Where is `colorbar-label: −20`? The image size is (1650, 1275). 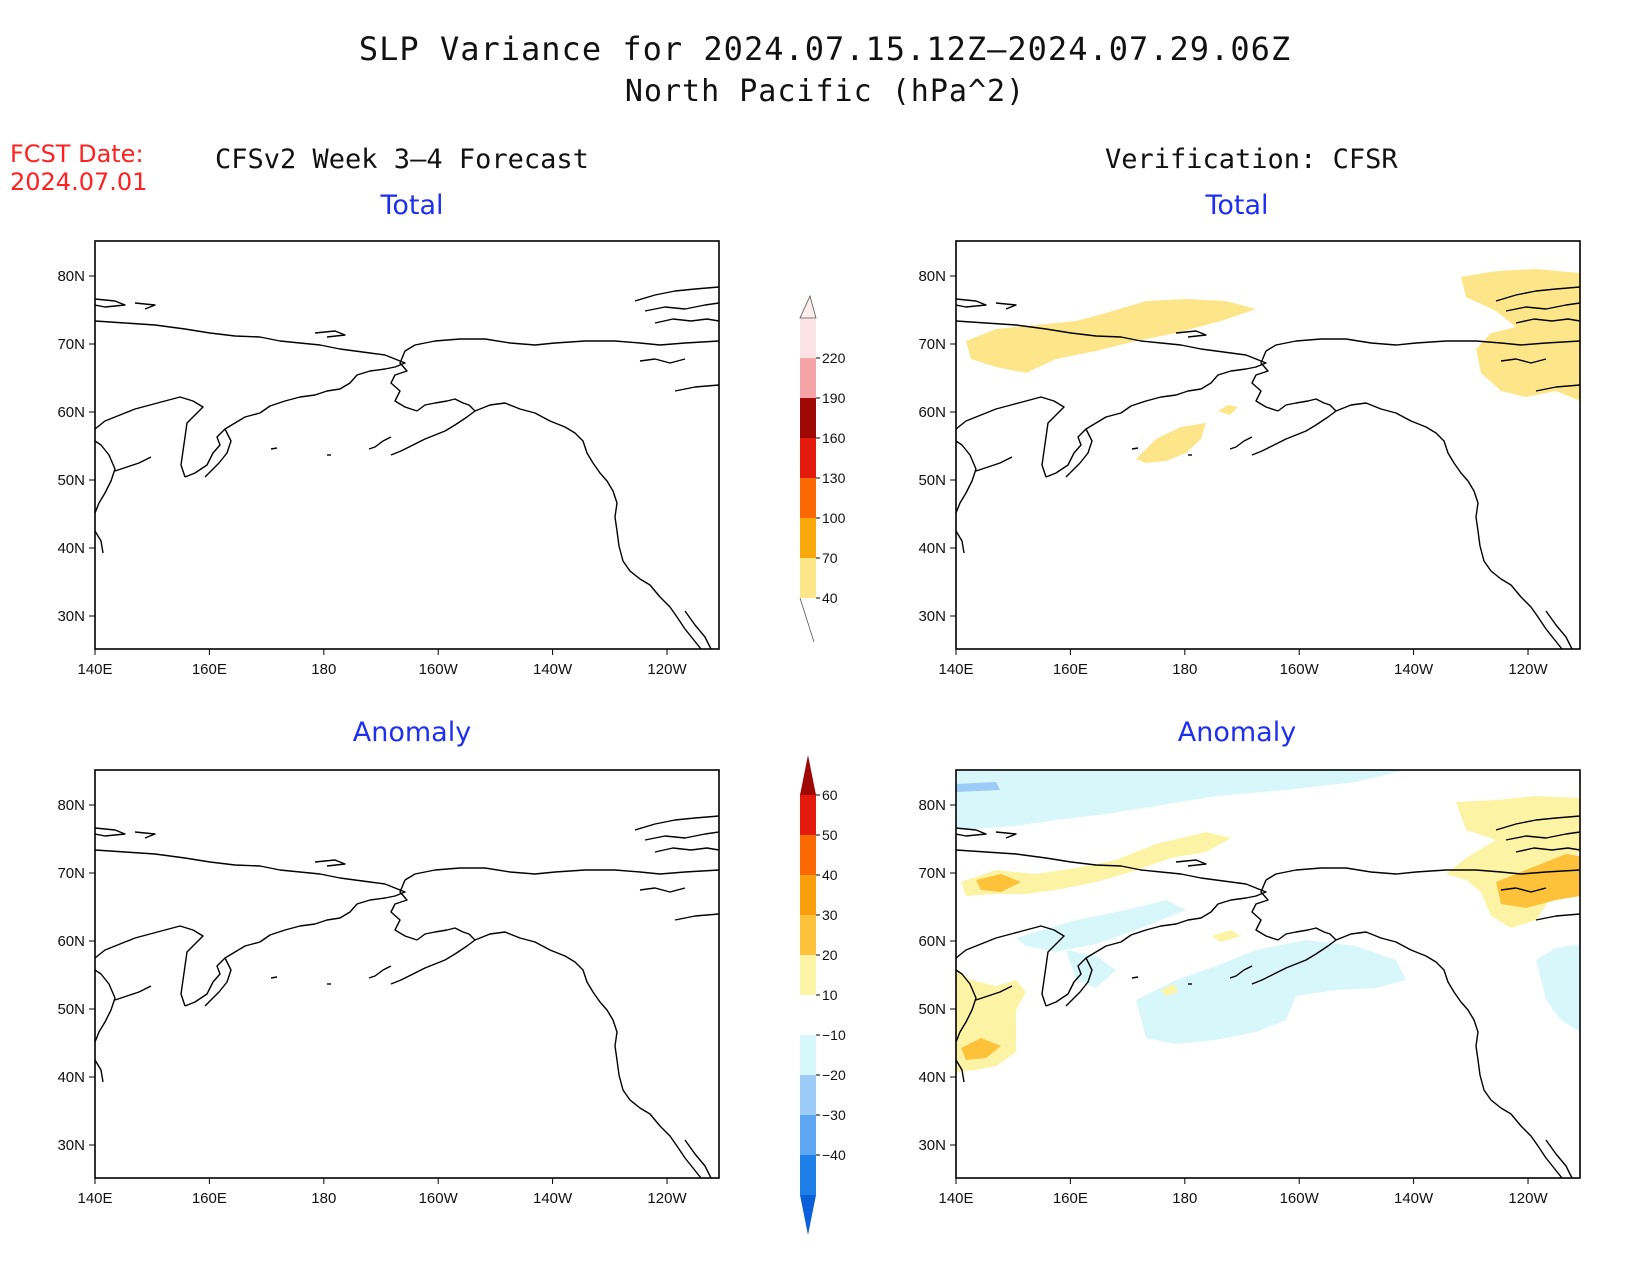 colorbar-label: −20 is located at coordinates (834, 1075).